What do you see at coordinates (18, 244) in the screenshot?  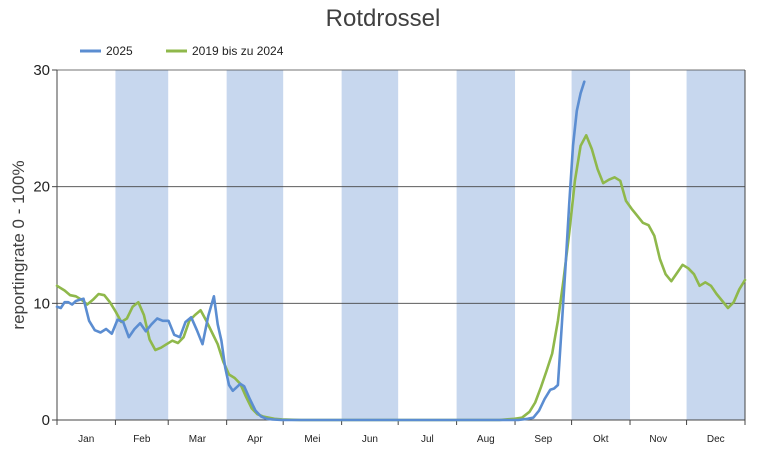 I see `y-axis-label: reportingrate 0 - 100%` at bounding box center [18, 244].